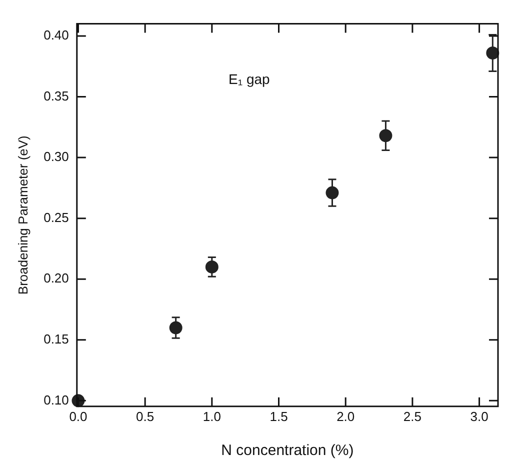  I want to click on x-axis-title: N concentration (%), so click(287, 451).